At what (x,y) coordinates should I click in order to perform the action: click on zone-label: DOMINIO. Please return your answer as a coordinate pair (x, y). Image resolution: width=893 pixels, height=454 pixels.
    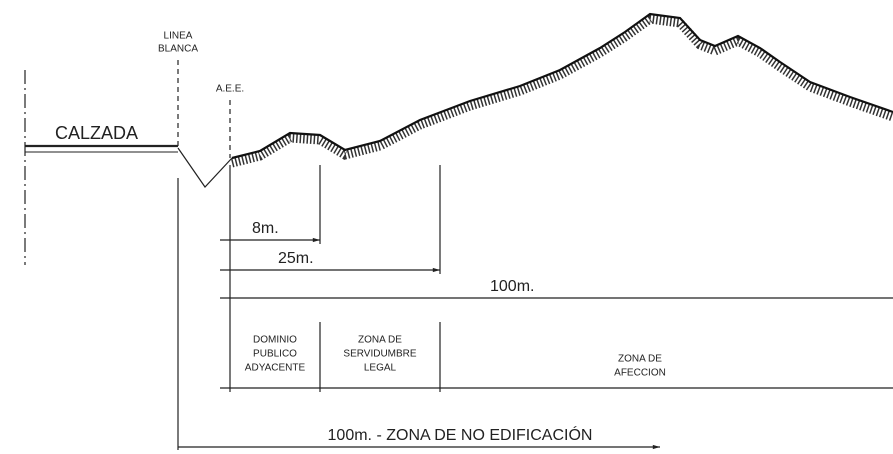
    Looking at the image, I should click on (275, 340).